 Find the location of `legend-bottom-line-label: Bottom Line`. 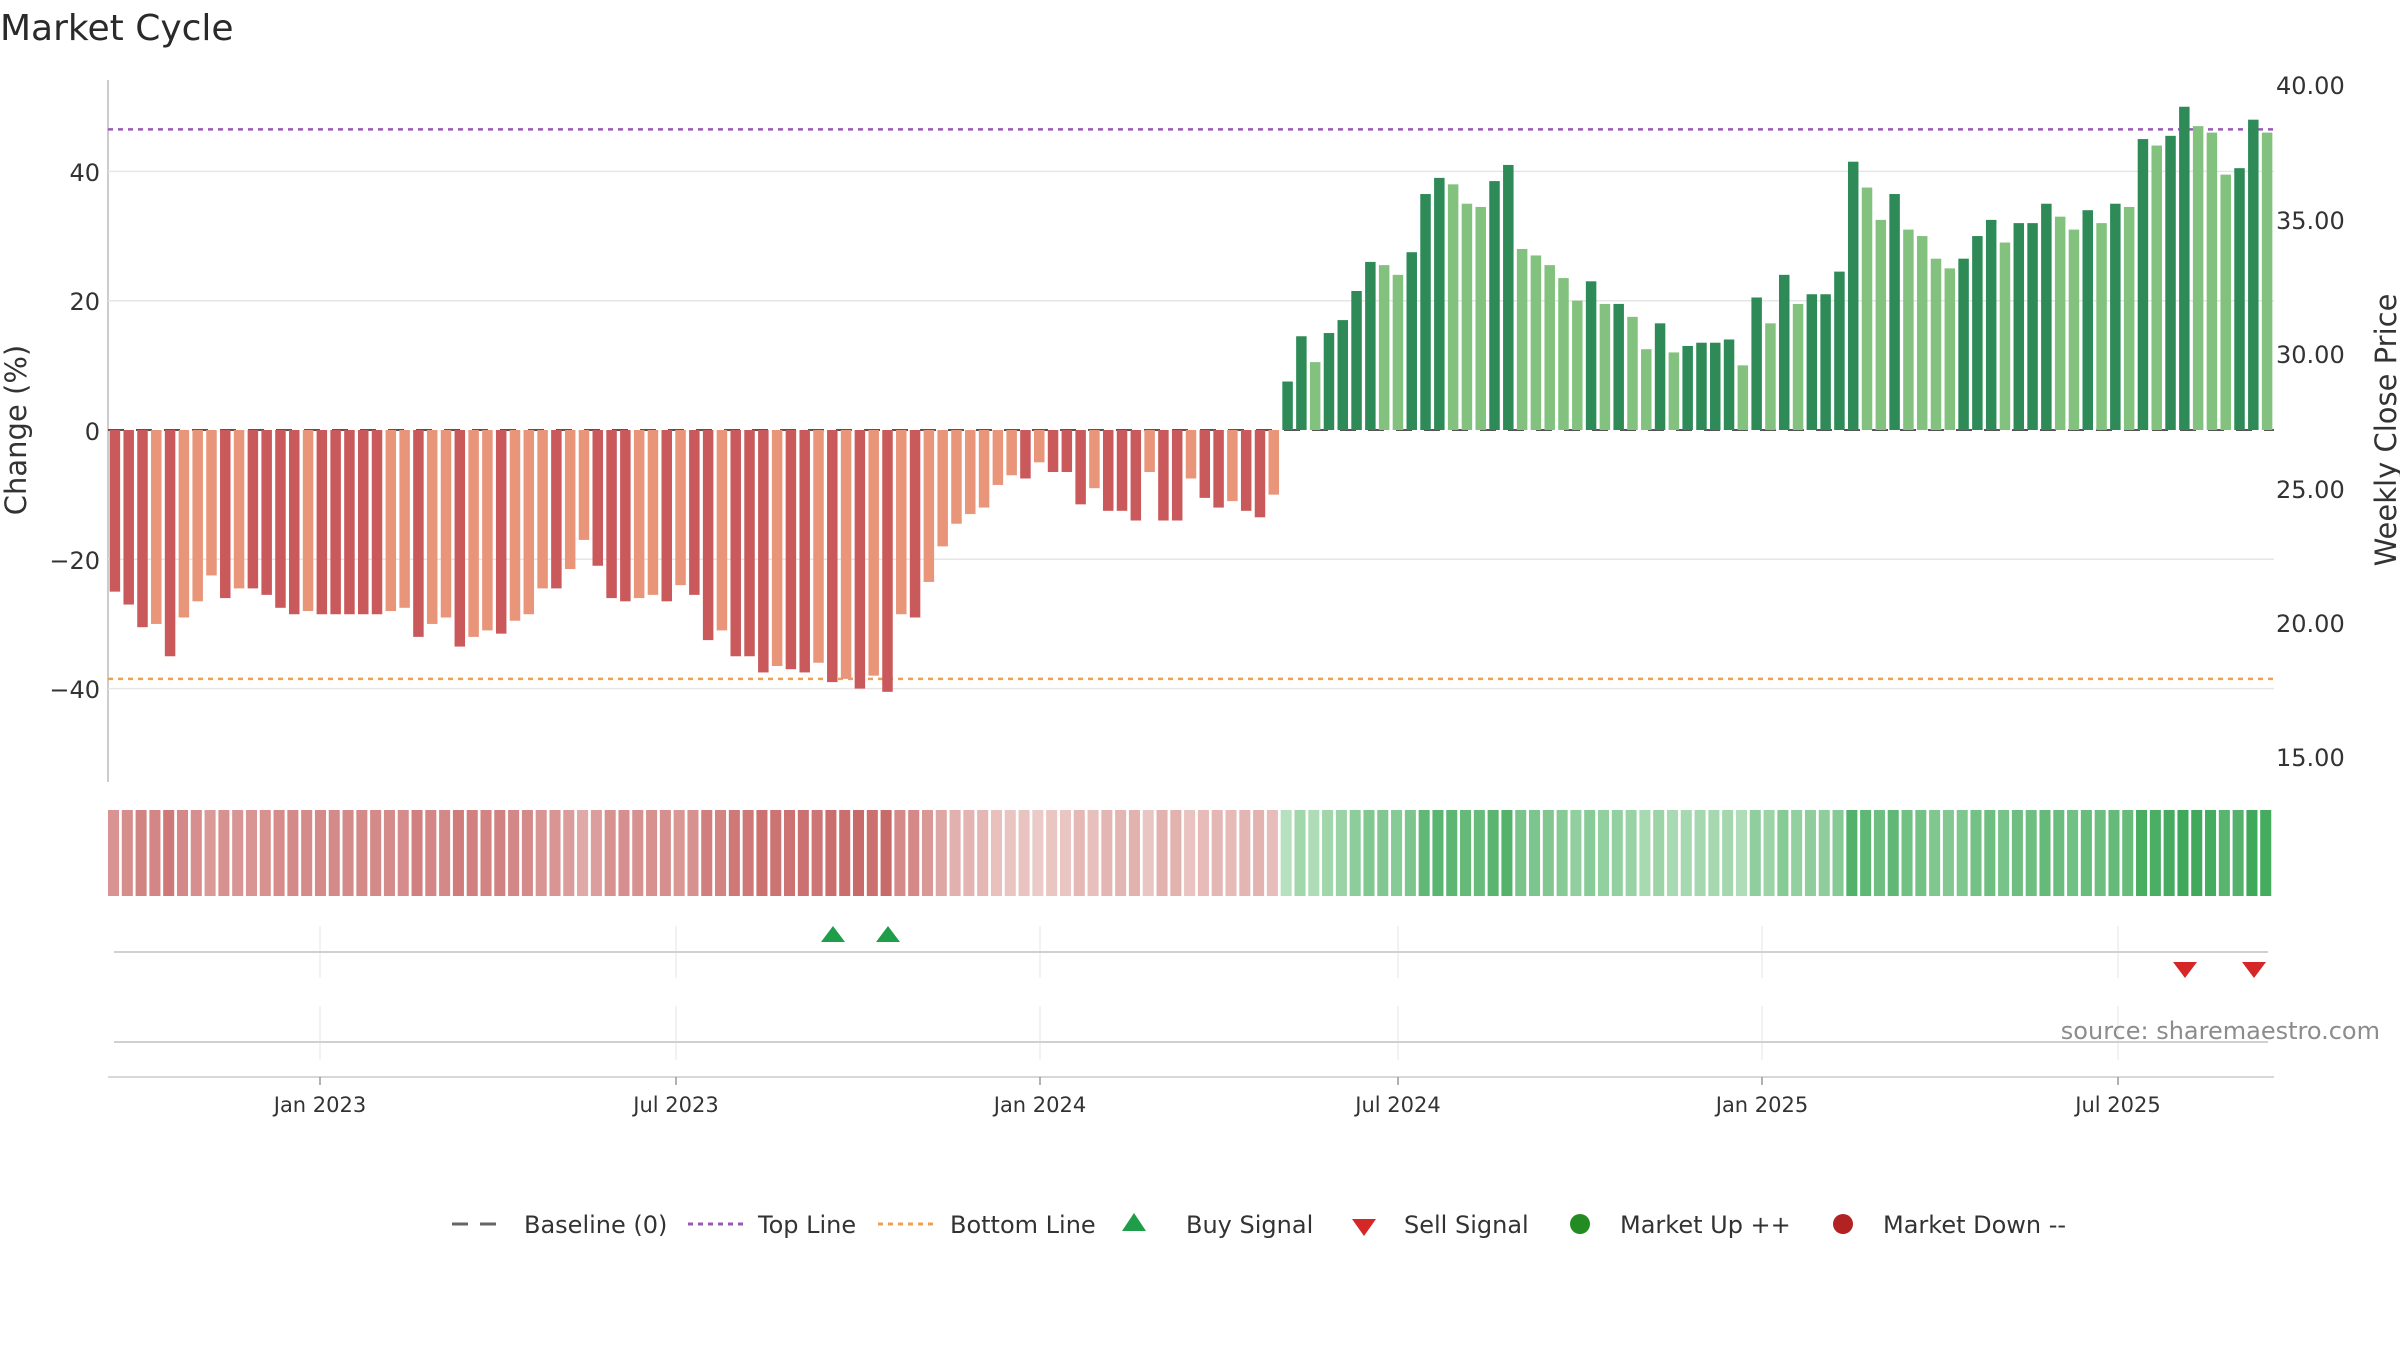

legend-bottom-line-label: Bottom Line is located at coordinates (1023, 1225).